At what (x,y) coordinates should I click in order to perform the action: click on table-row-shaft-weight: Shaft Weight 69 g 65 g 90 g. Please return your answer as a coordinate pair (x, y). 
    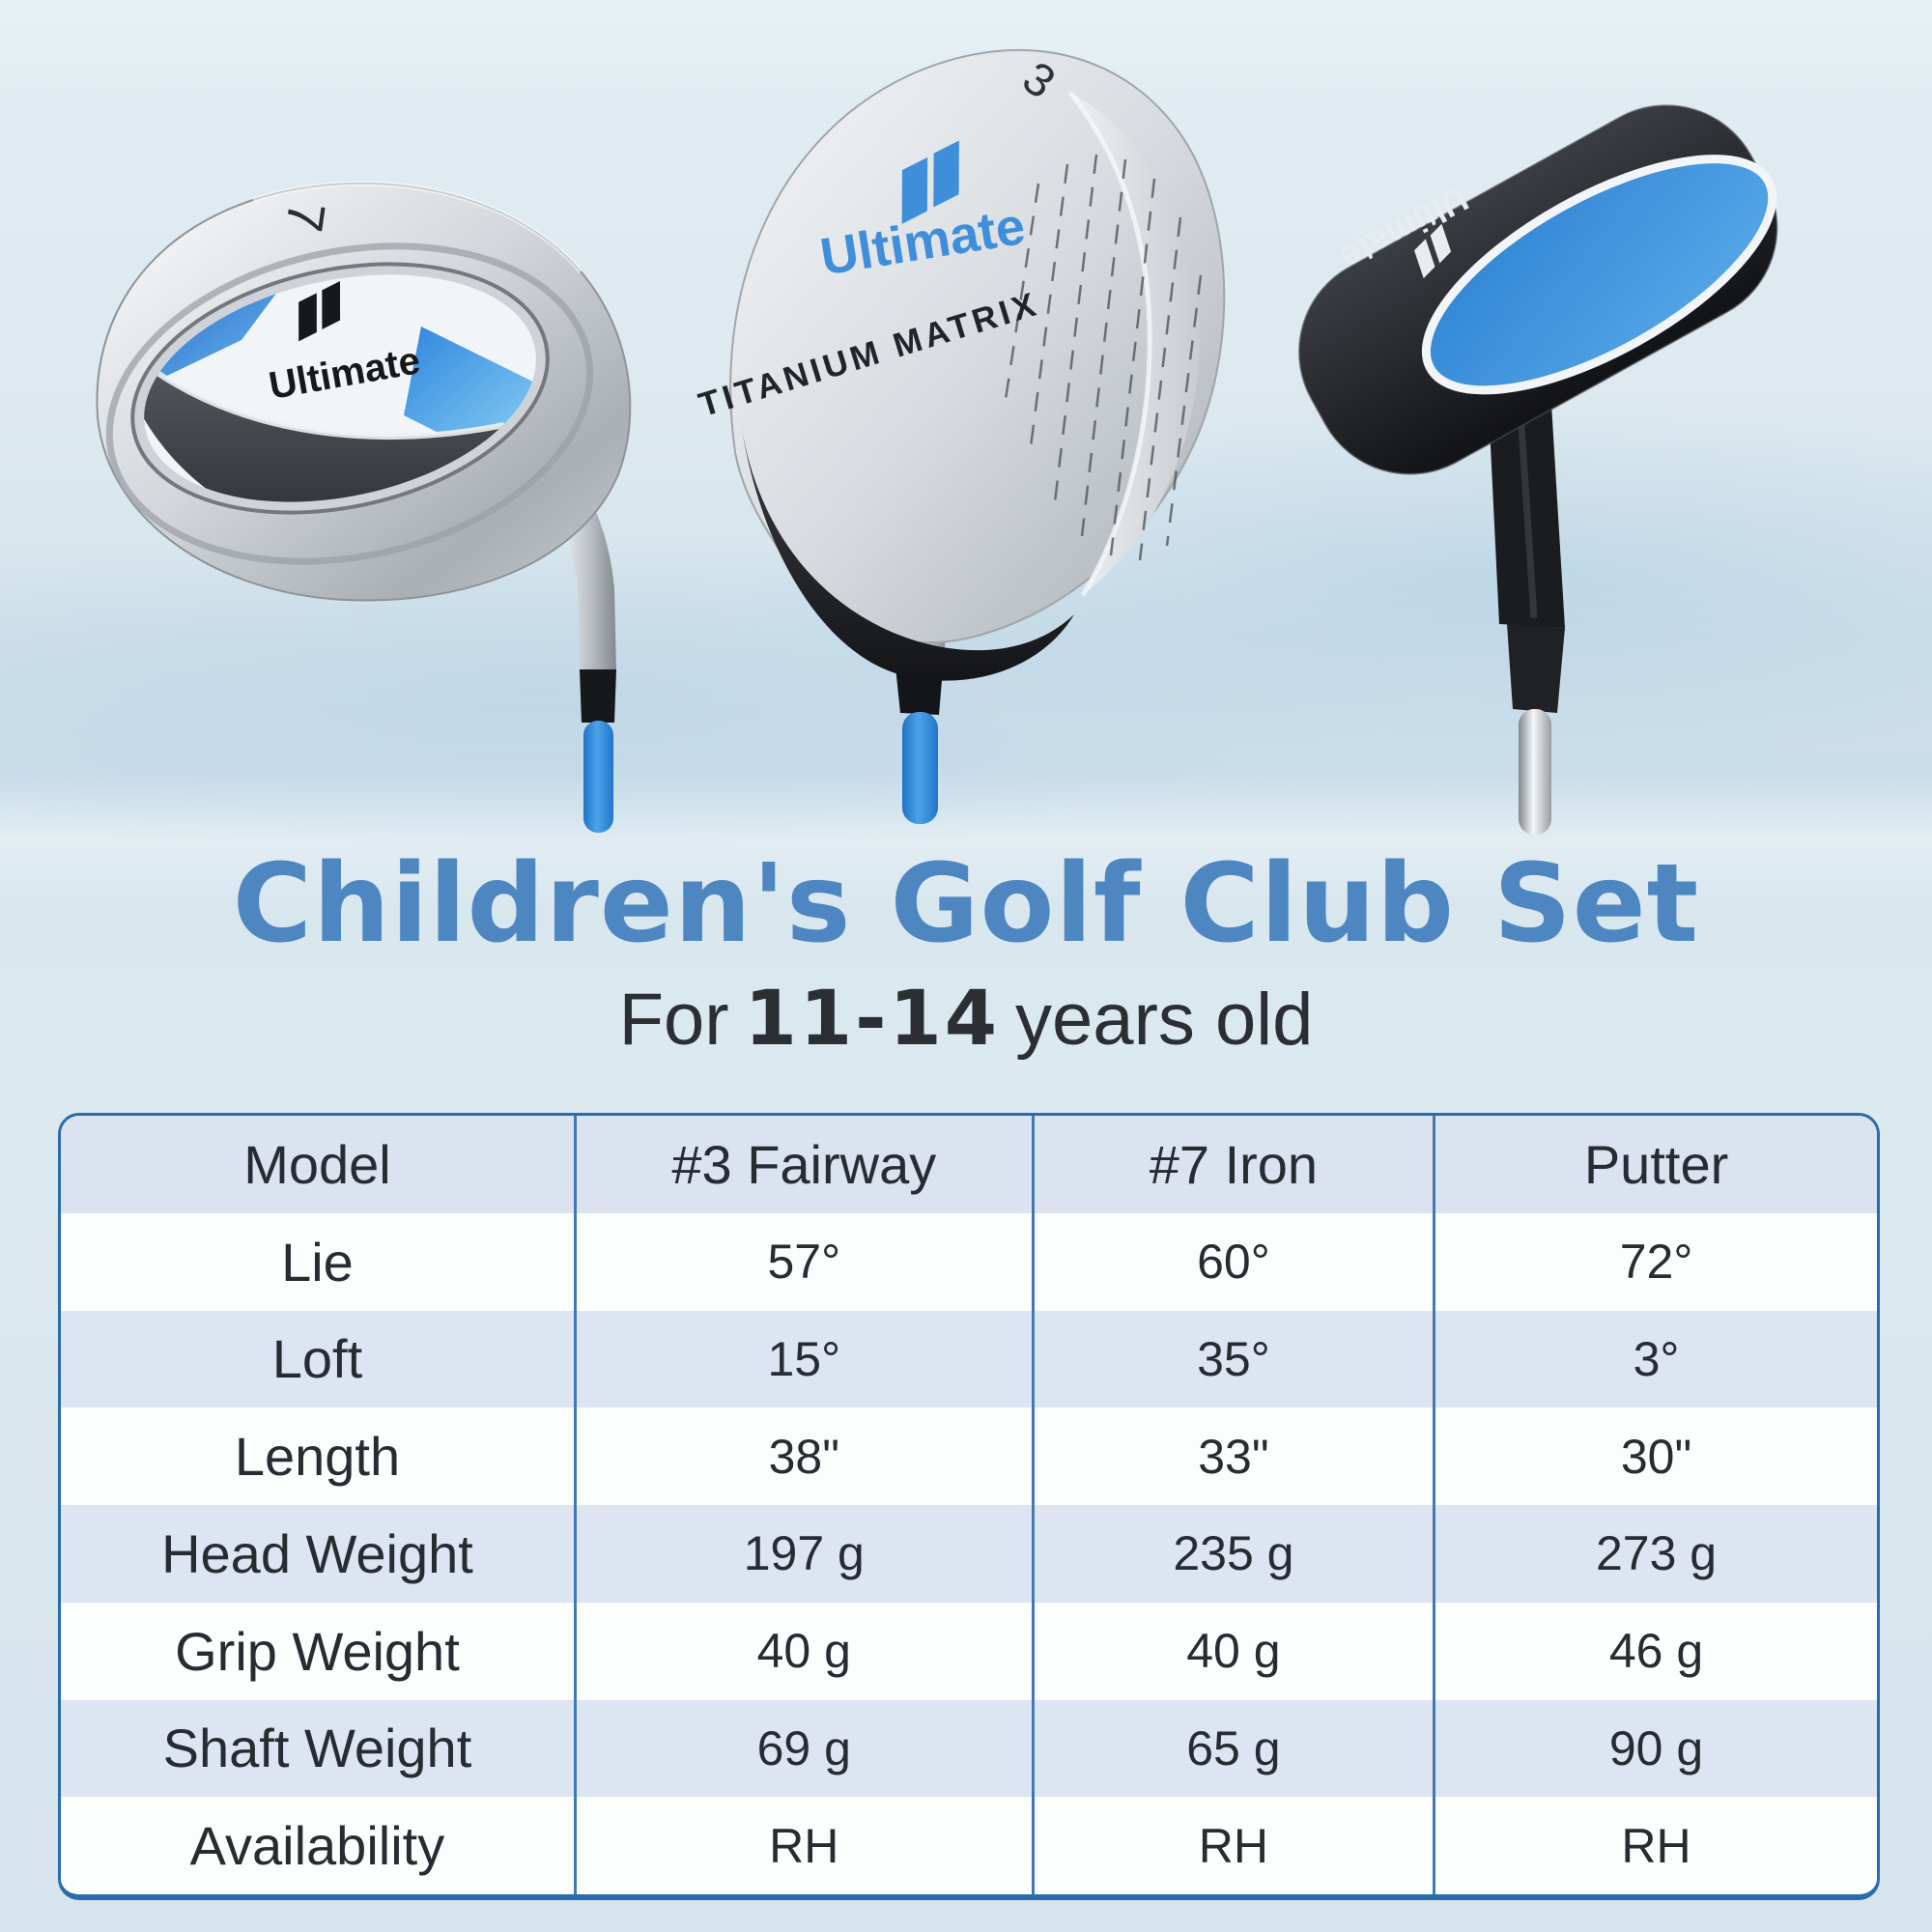
    Looking at the image, I should click on (969, 1748).